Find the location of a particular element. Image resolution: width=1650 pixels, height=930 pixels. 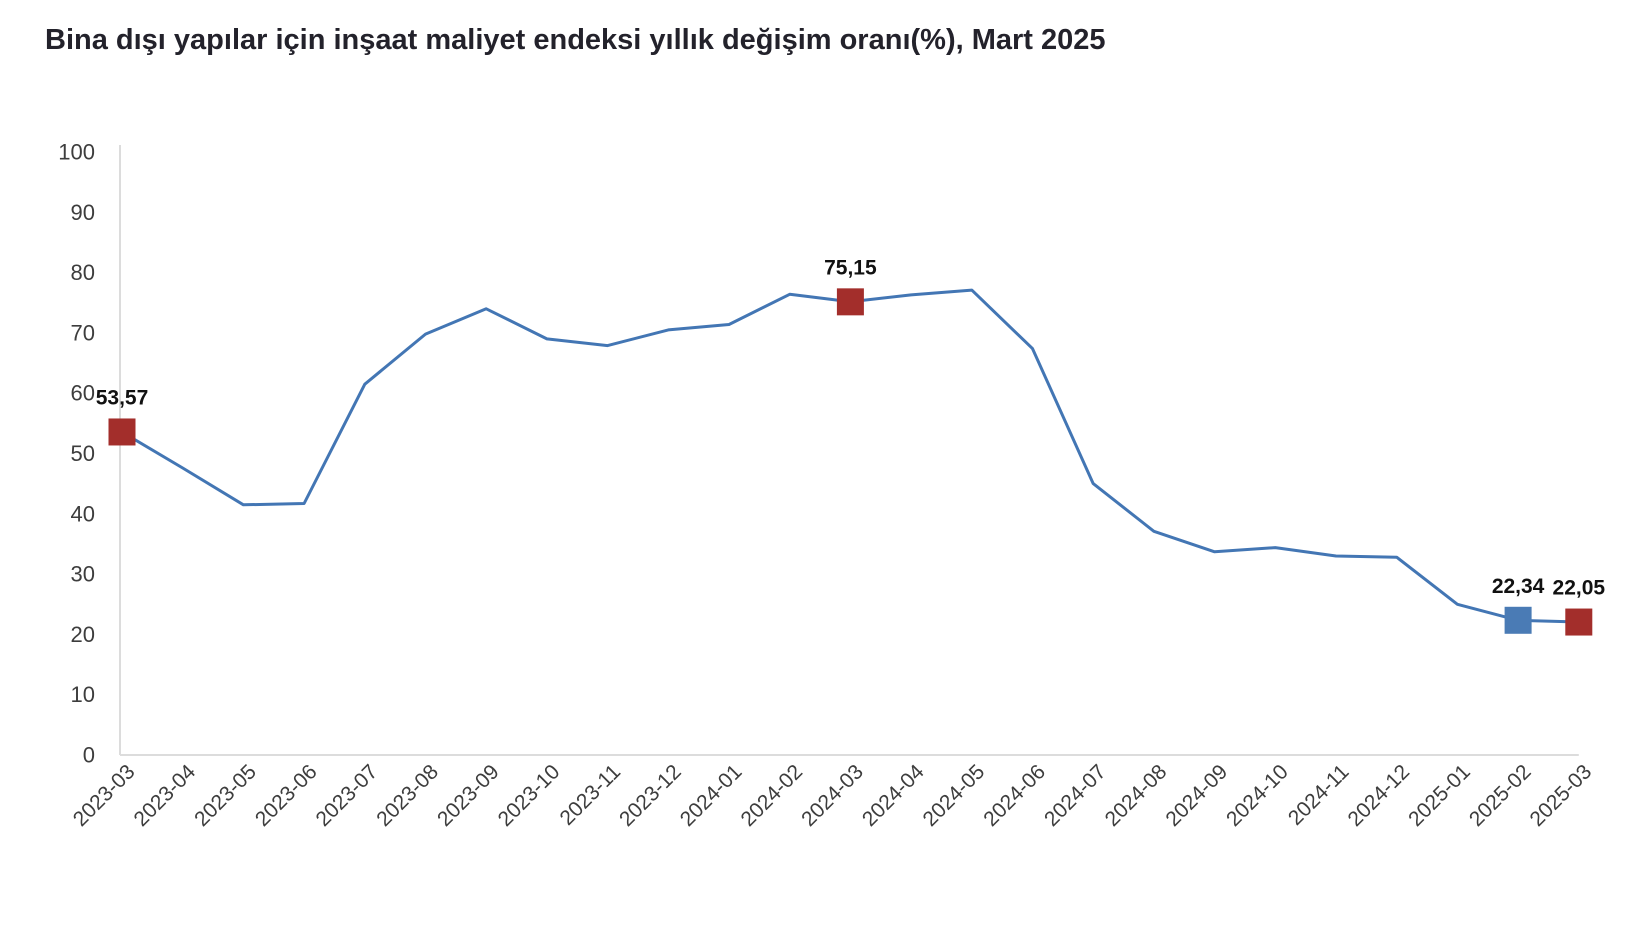

x-tick-label: 2025-01 is located at coordinates (1439, 795).